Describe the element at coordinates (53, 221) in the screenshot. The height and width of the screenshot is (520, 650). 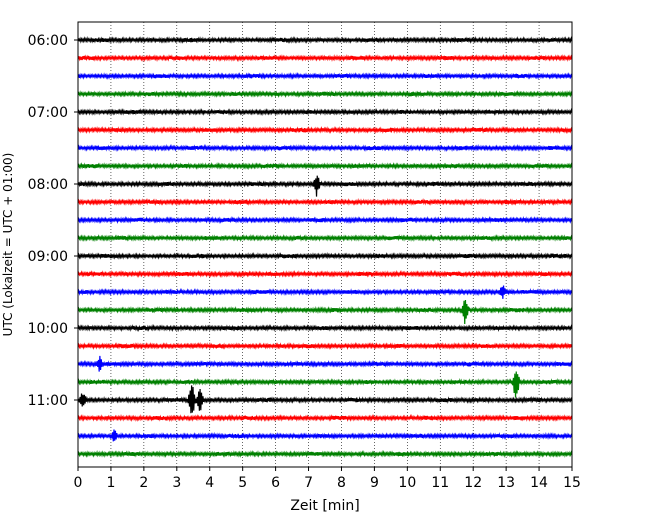
I see `y-axis-ticks: 06:00 07:00 08:00 09:00 10:00 11:00` at that location.